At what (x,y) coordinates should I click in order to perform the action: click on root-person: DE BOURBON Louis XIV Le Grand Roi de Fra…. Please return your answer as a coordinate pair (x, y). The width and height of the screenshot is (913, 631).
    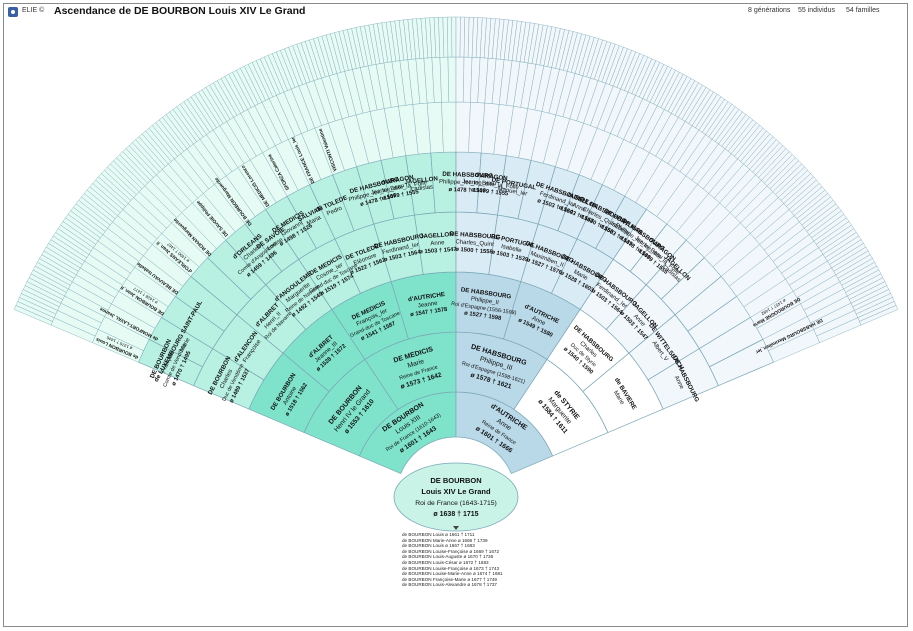
    Looking at the image, I should click on (456, 497).